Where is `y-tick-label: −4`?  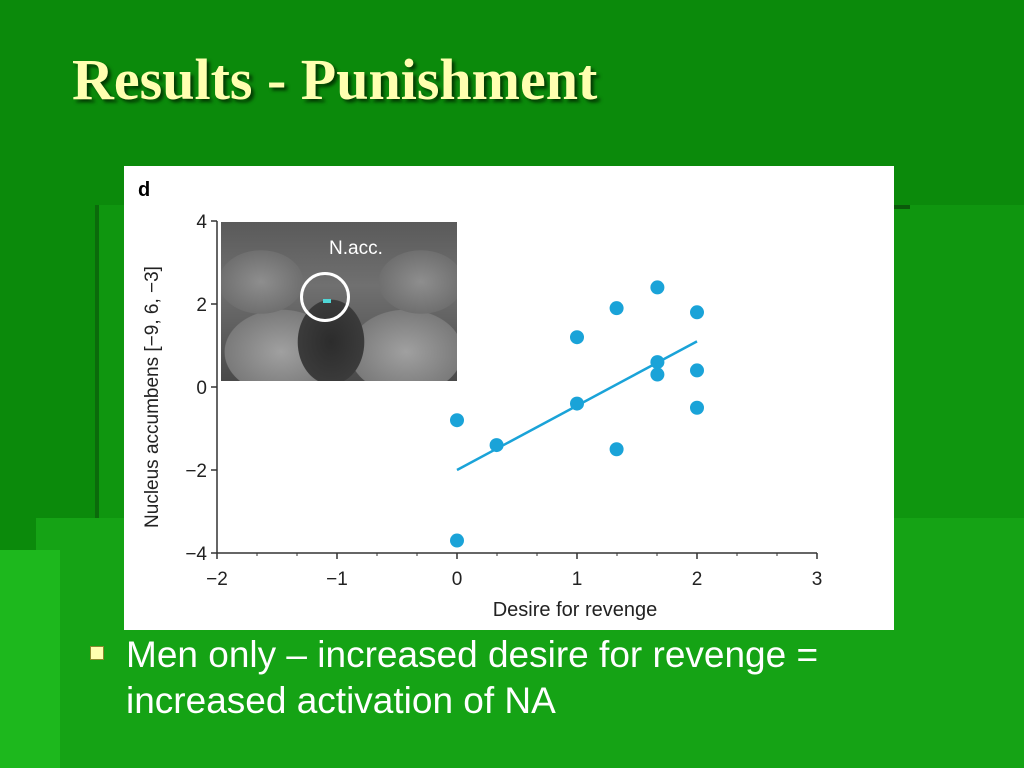 y-tick-label: −4 is located at coordinates (196, 554).